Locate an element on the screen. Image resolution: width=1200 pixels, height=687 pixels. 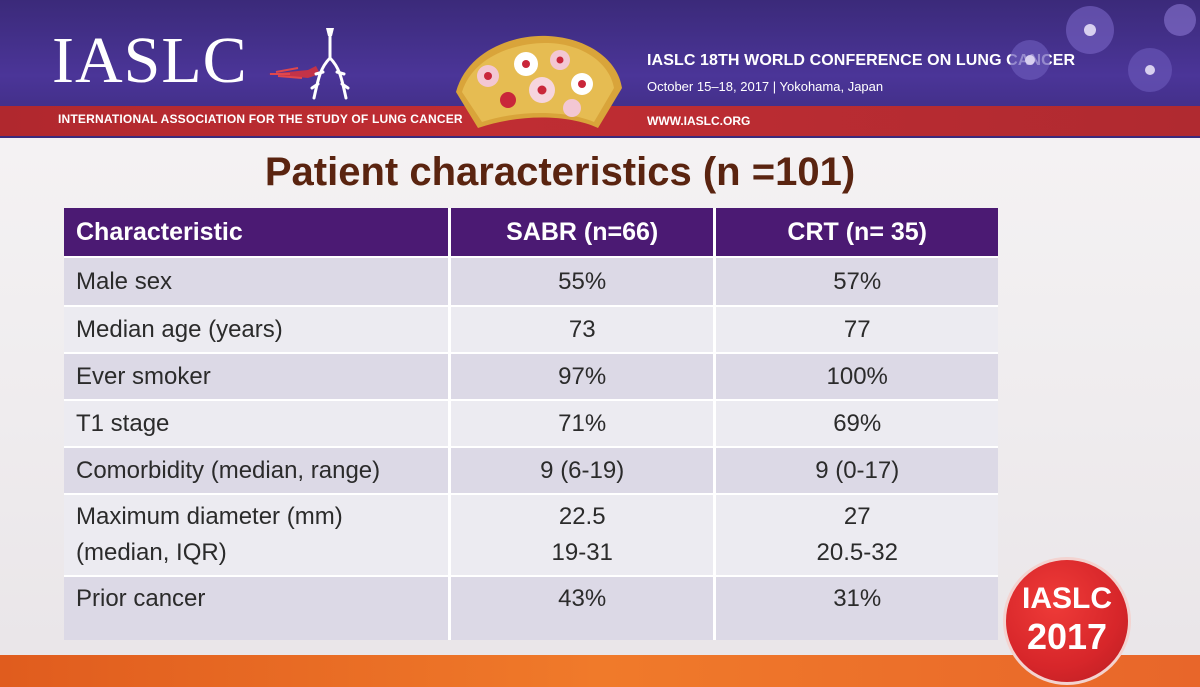
cell-text: 71% is located at coordinates (582, 423).